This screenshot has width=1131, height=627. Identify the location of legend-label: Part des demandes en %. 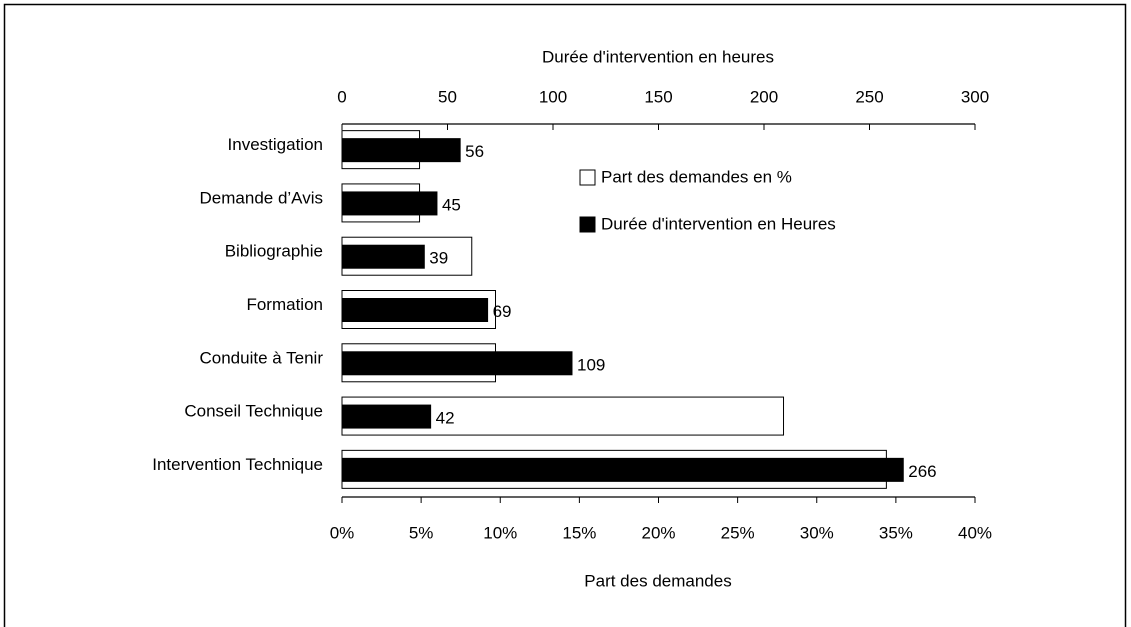
(696, 176).